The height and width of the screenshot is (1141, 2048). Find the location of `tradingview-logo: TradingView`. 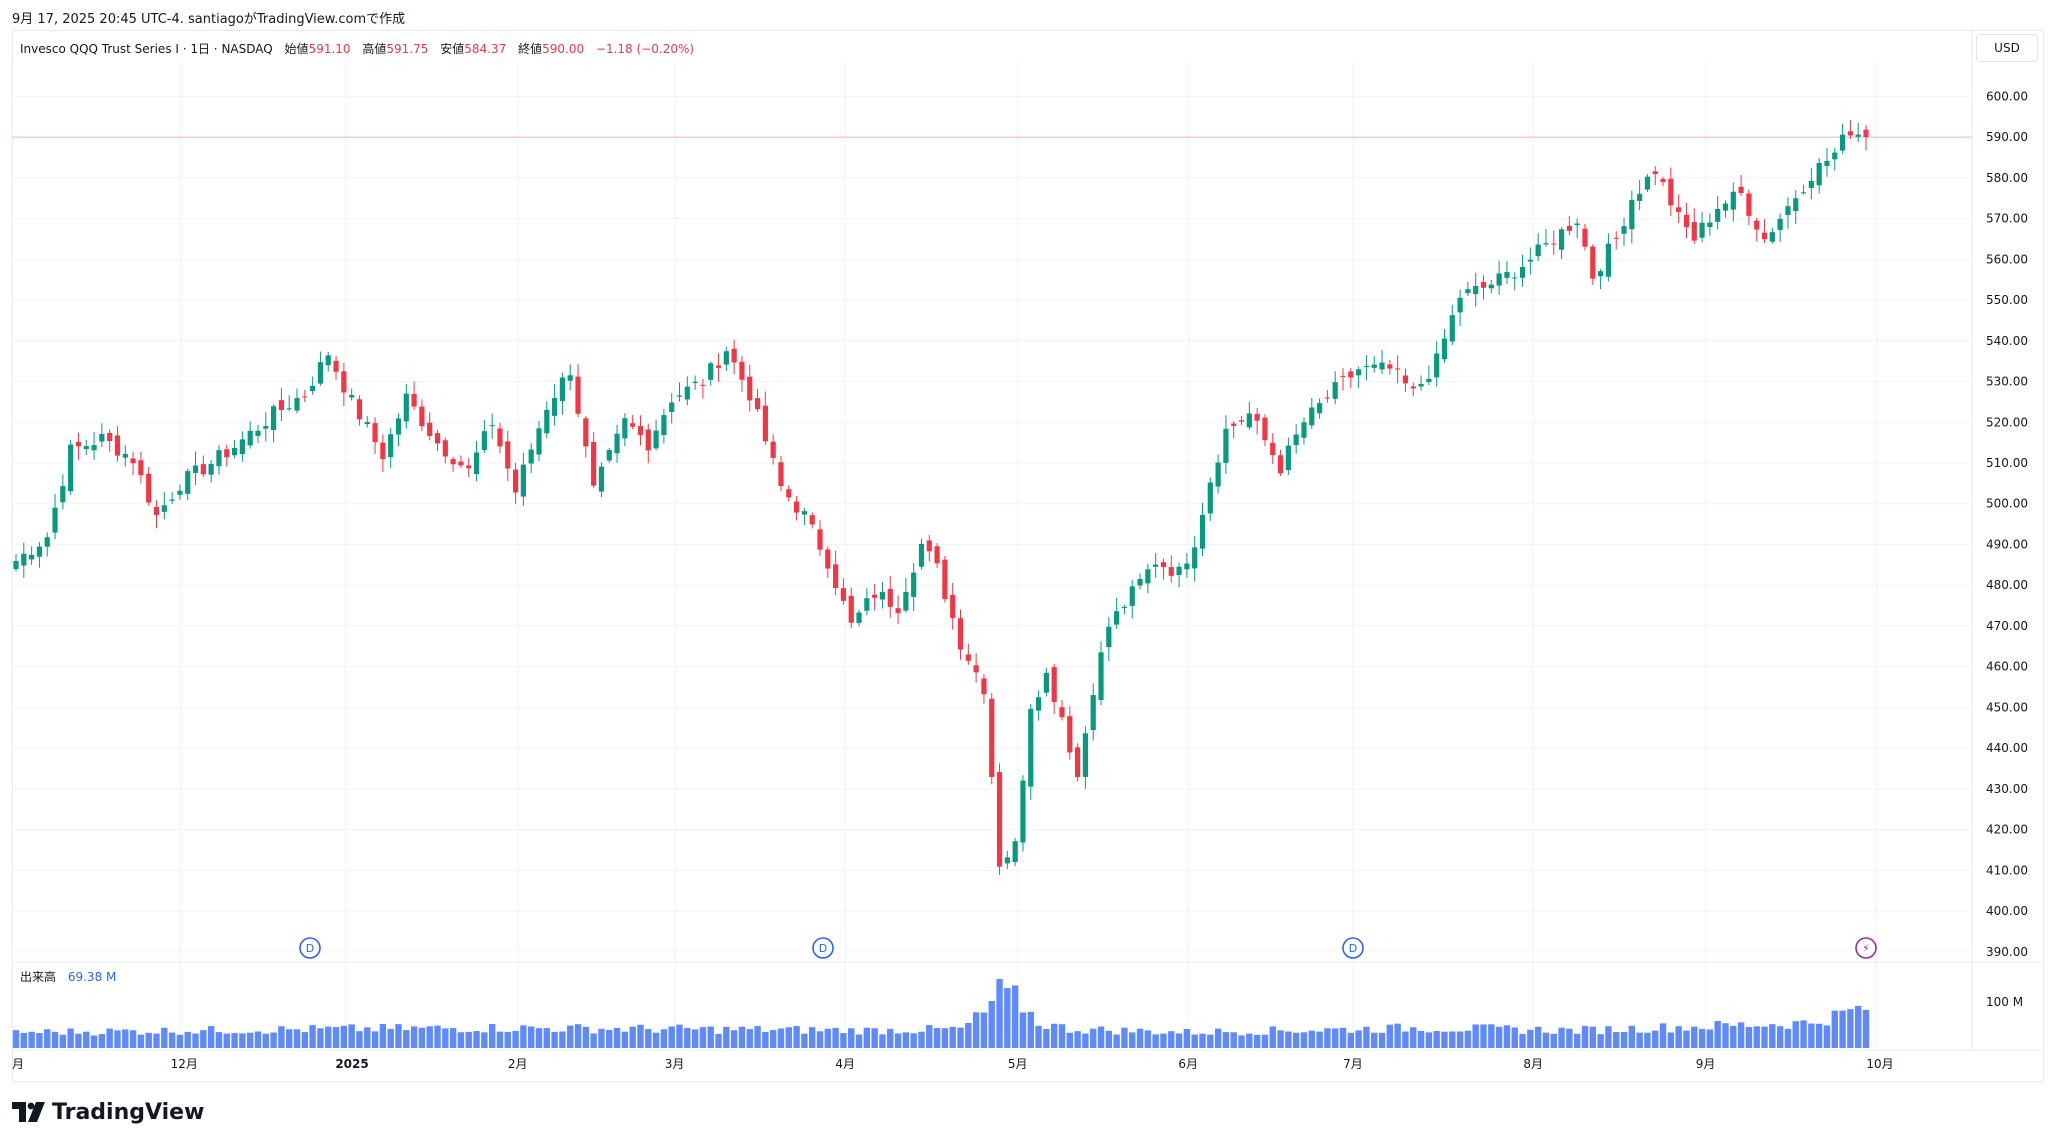

tradingview-logo: TradingView is located at coordinates (108, 1112).